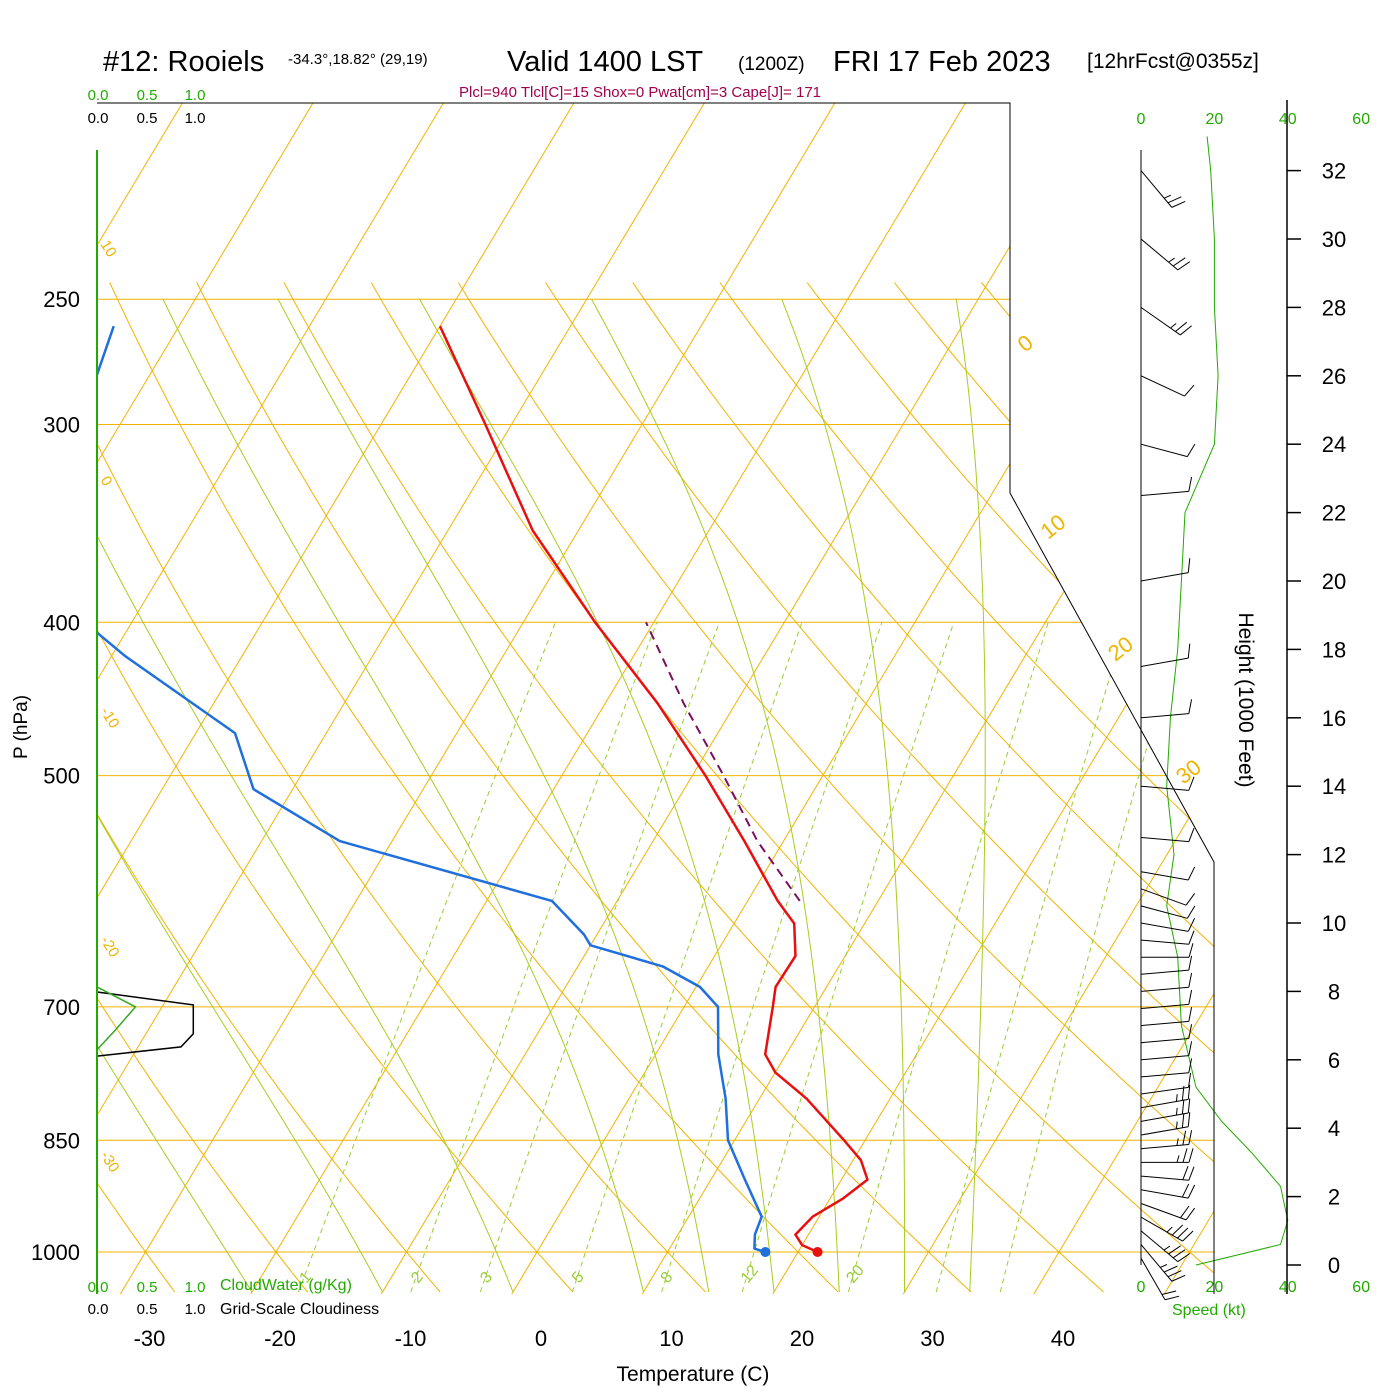 This screenshot has height=1400, width=1400. What do you see at coordinates (98, 95) in the screenshot?
I see `cloudwater-scale-top: 0.0` at bounding box center [98, 95].